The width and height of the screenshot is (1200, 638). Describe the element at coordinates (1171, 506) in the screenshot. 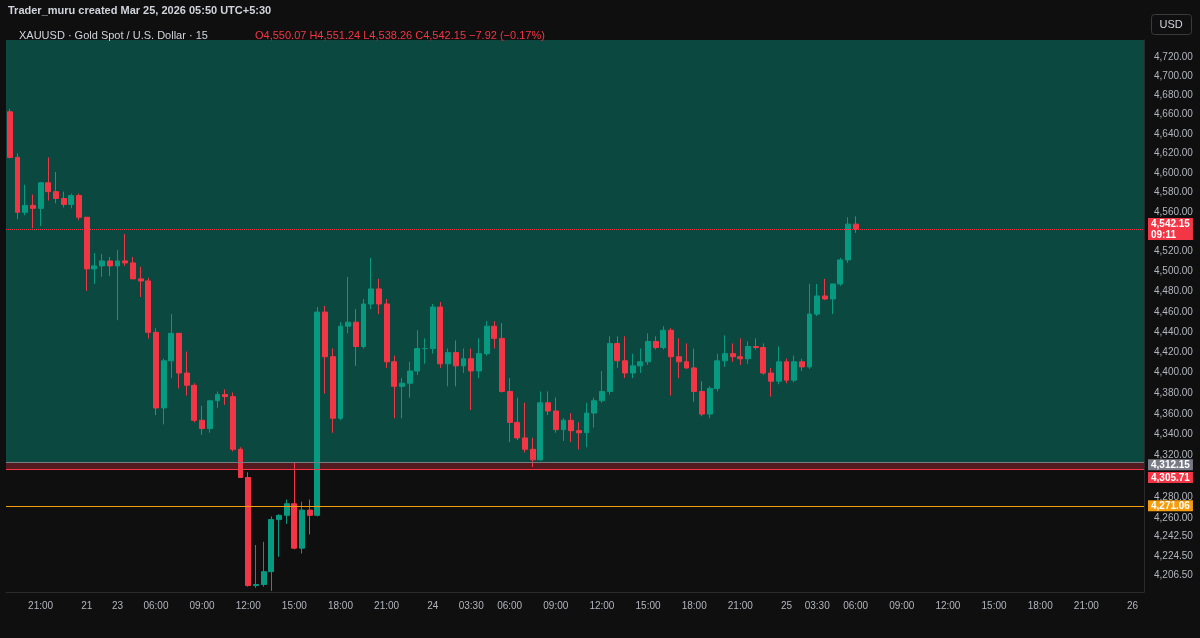

I see `ref-line-label: 4,271.06` at that location.